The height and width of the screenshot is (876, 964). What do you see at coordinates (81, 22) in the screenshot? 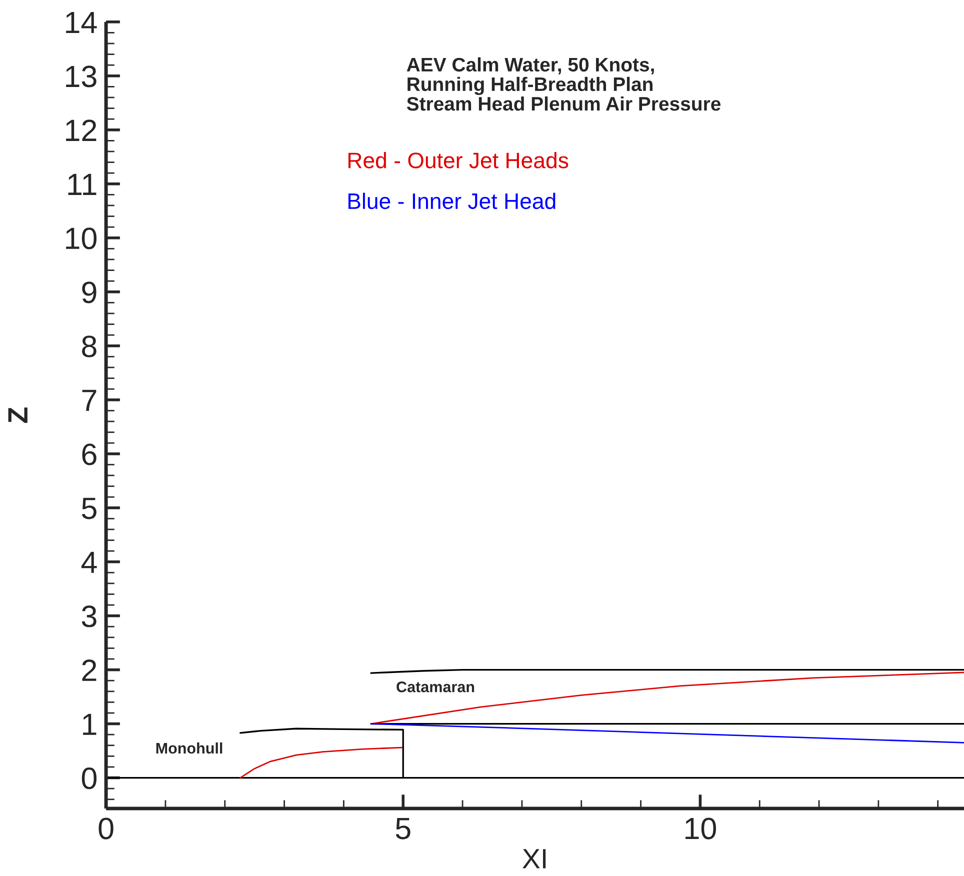
I see `y-tick-label: 14` at bounding box center [81, 22].